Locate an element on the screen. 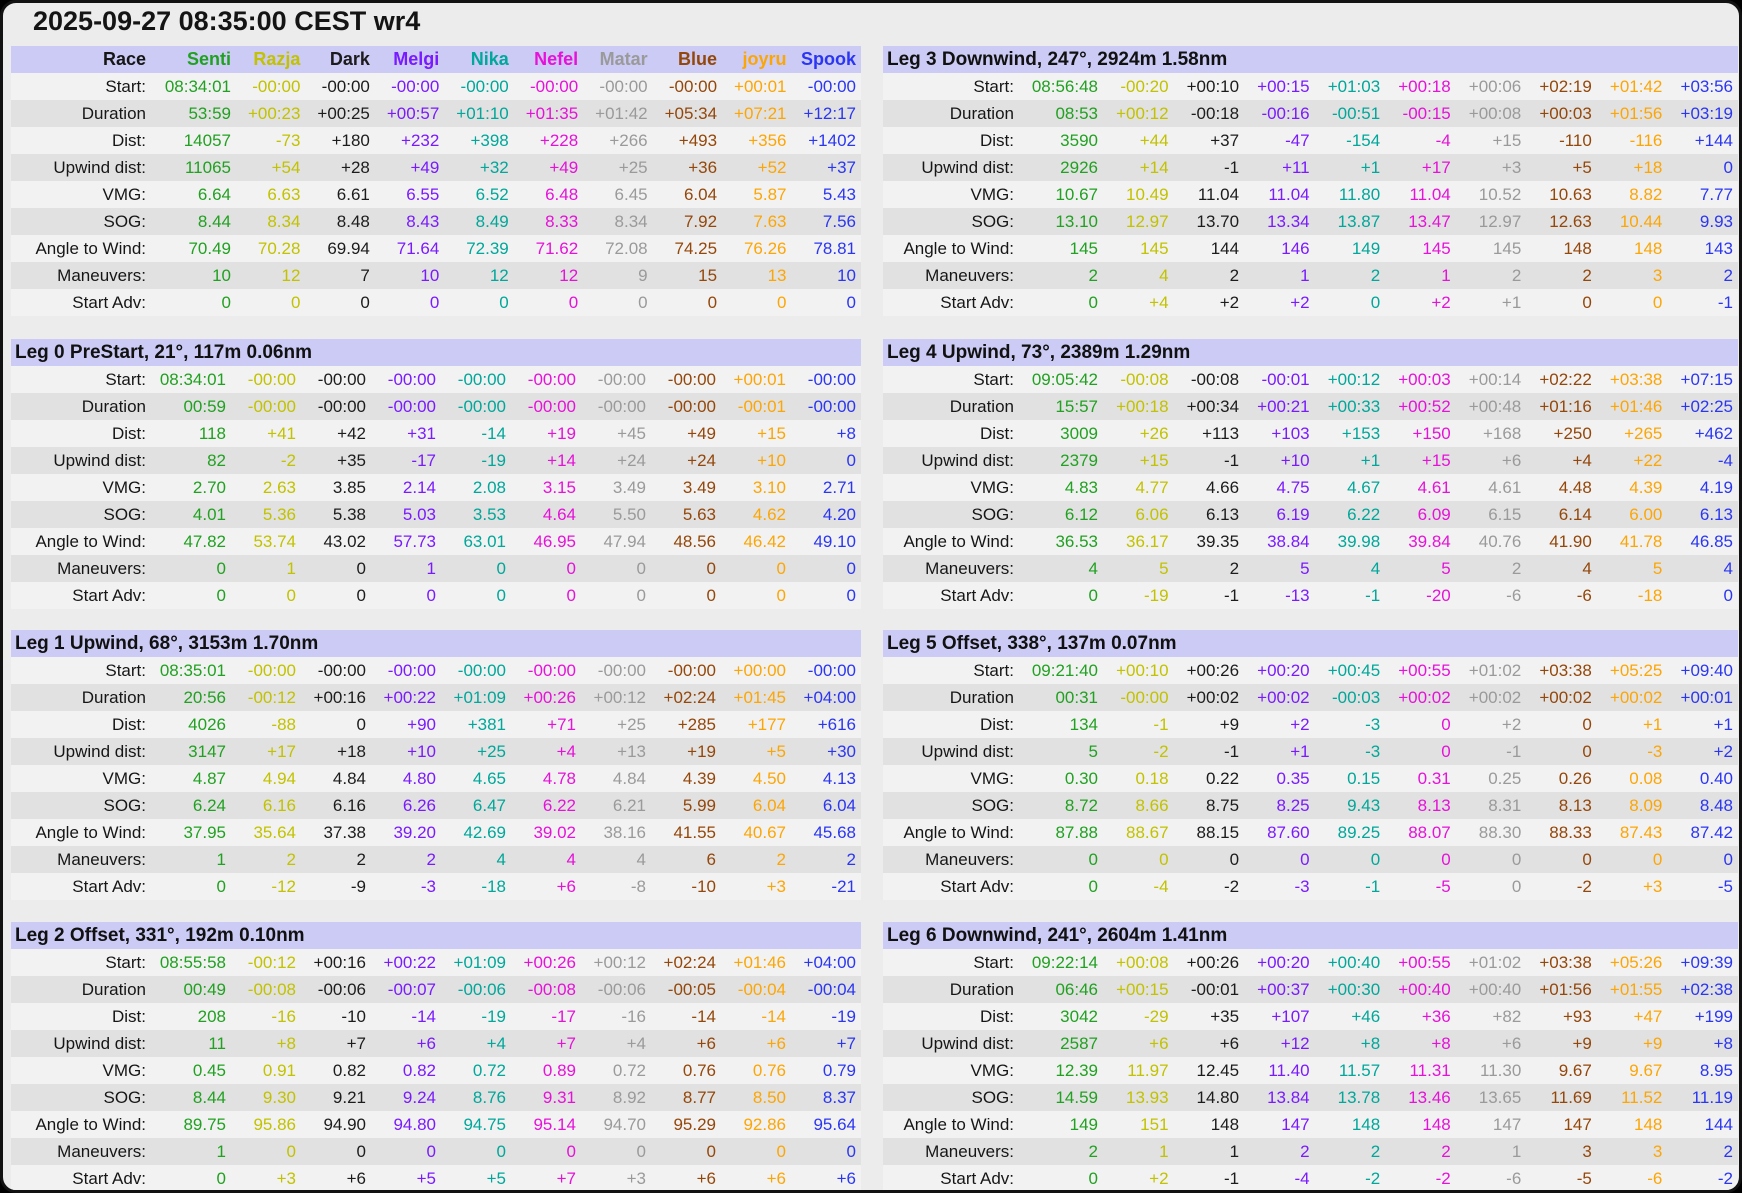  value-cell: 5.36 is located at coordinates (279, 514).